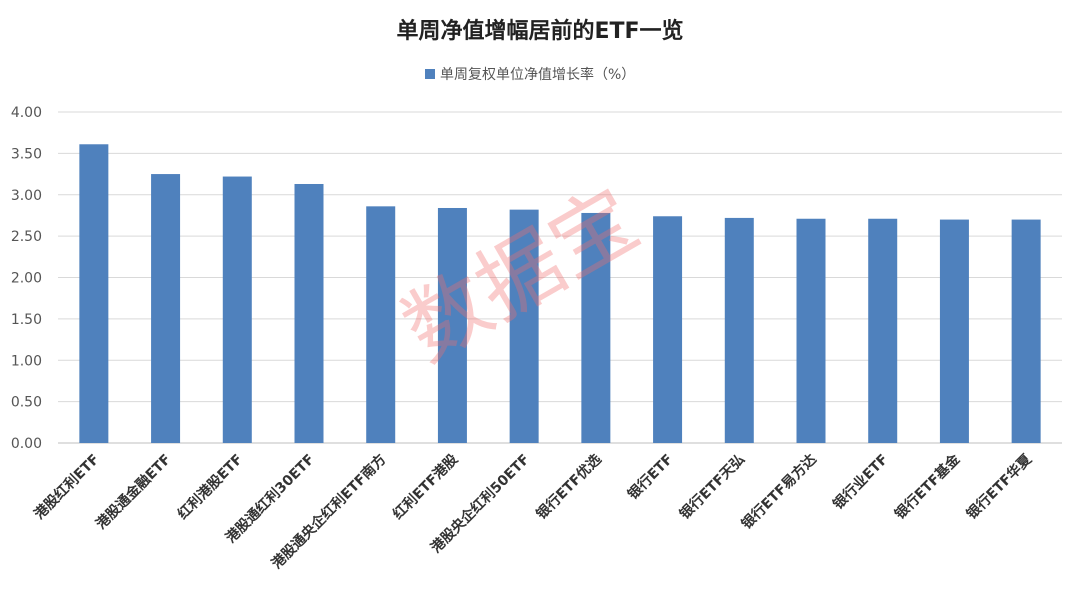 The image size is (1080, 603). I want to click on x-tick-label: 港股通金融ETF, so click(134, 492).